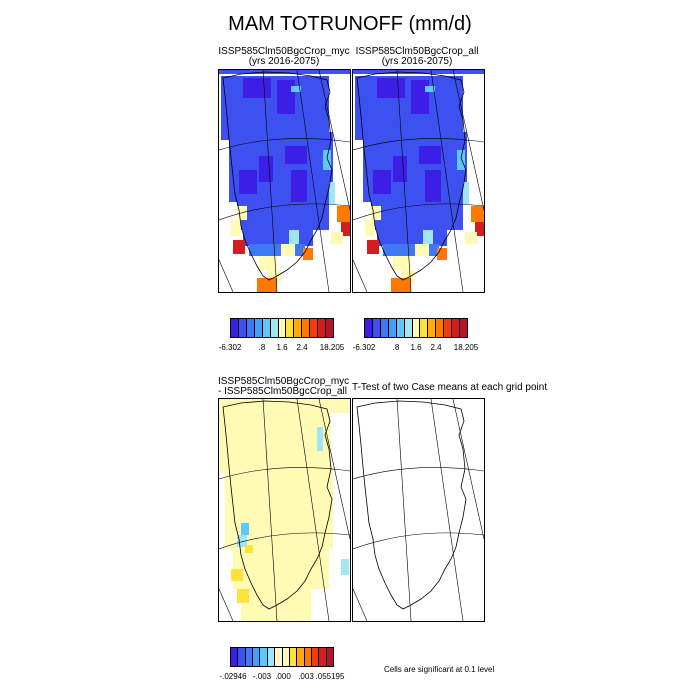 The image size is (700, 700). Describe the element at coordinates (332, 347) in the screenshot. I see `colorbar-left-label-max: 18.205` at that location.